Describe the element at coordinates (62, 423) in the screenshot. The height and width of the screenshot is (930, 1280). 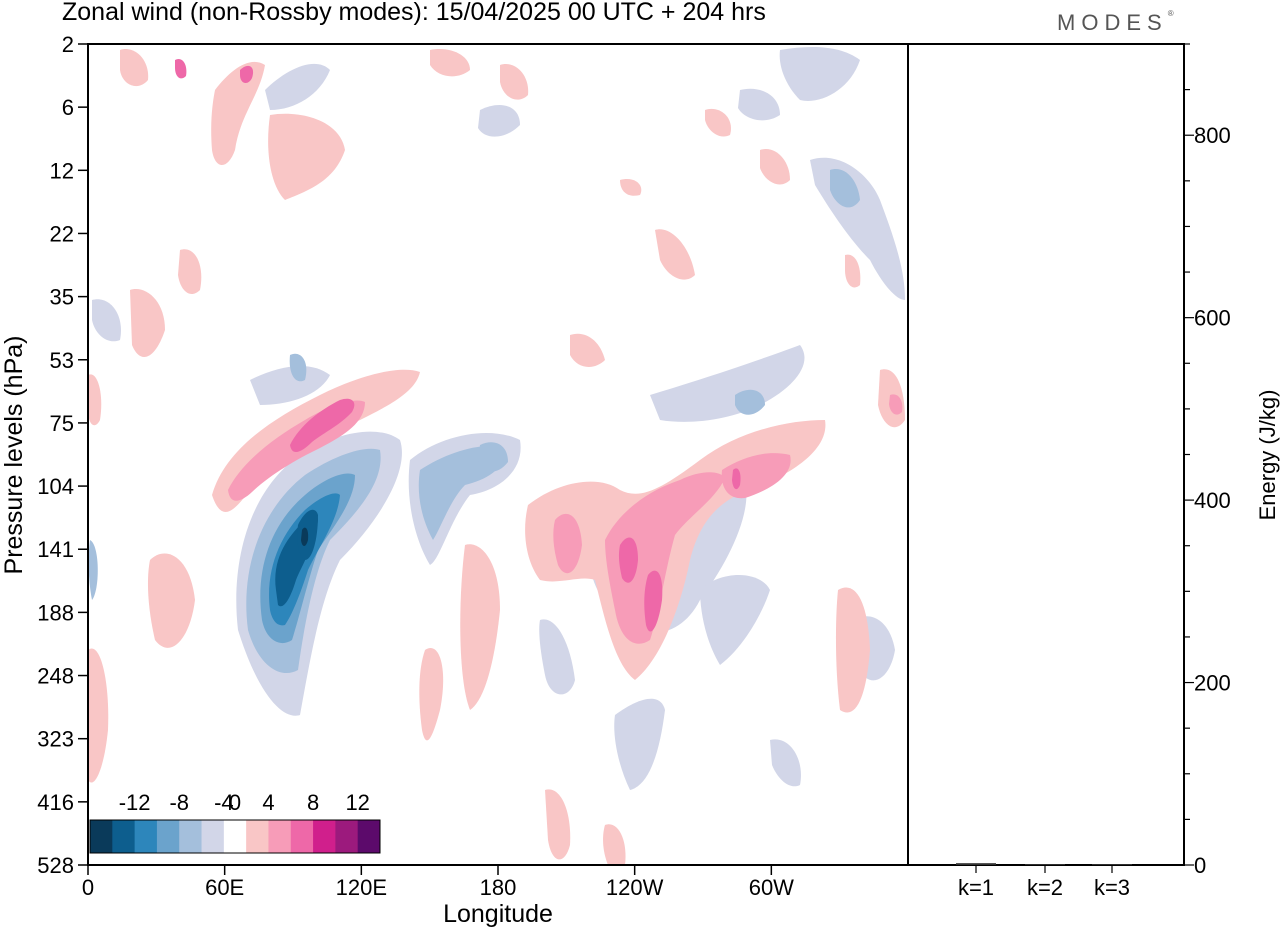
I see `y-tick-label: 75` at that location.